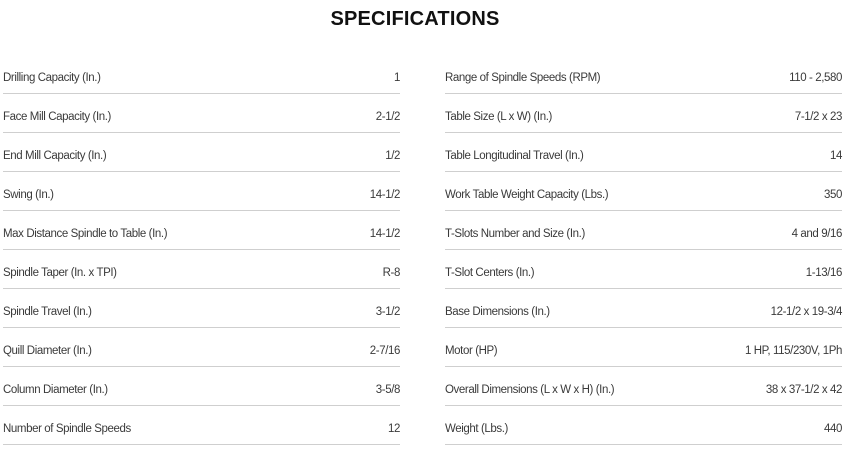 The width and height of the screenshot is (850, 450). What do you see at coordinates (643, 347) in the screenshot?
I see `spec-row: Motor (HP) 1 HP, 115/230V, 1Ph` at bounding box center [643, 347].